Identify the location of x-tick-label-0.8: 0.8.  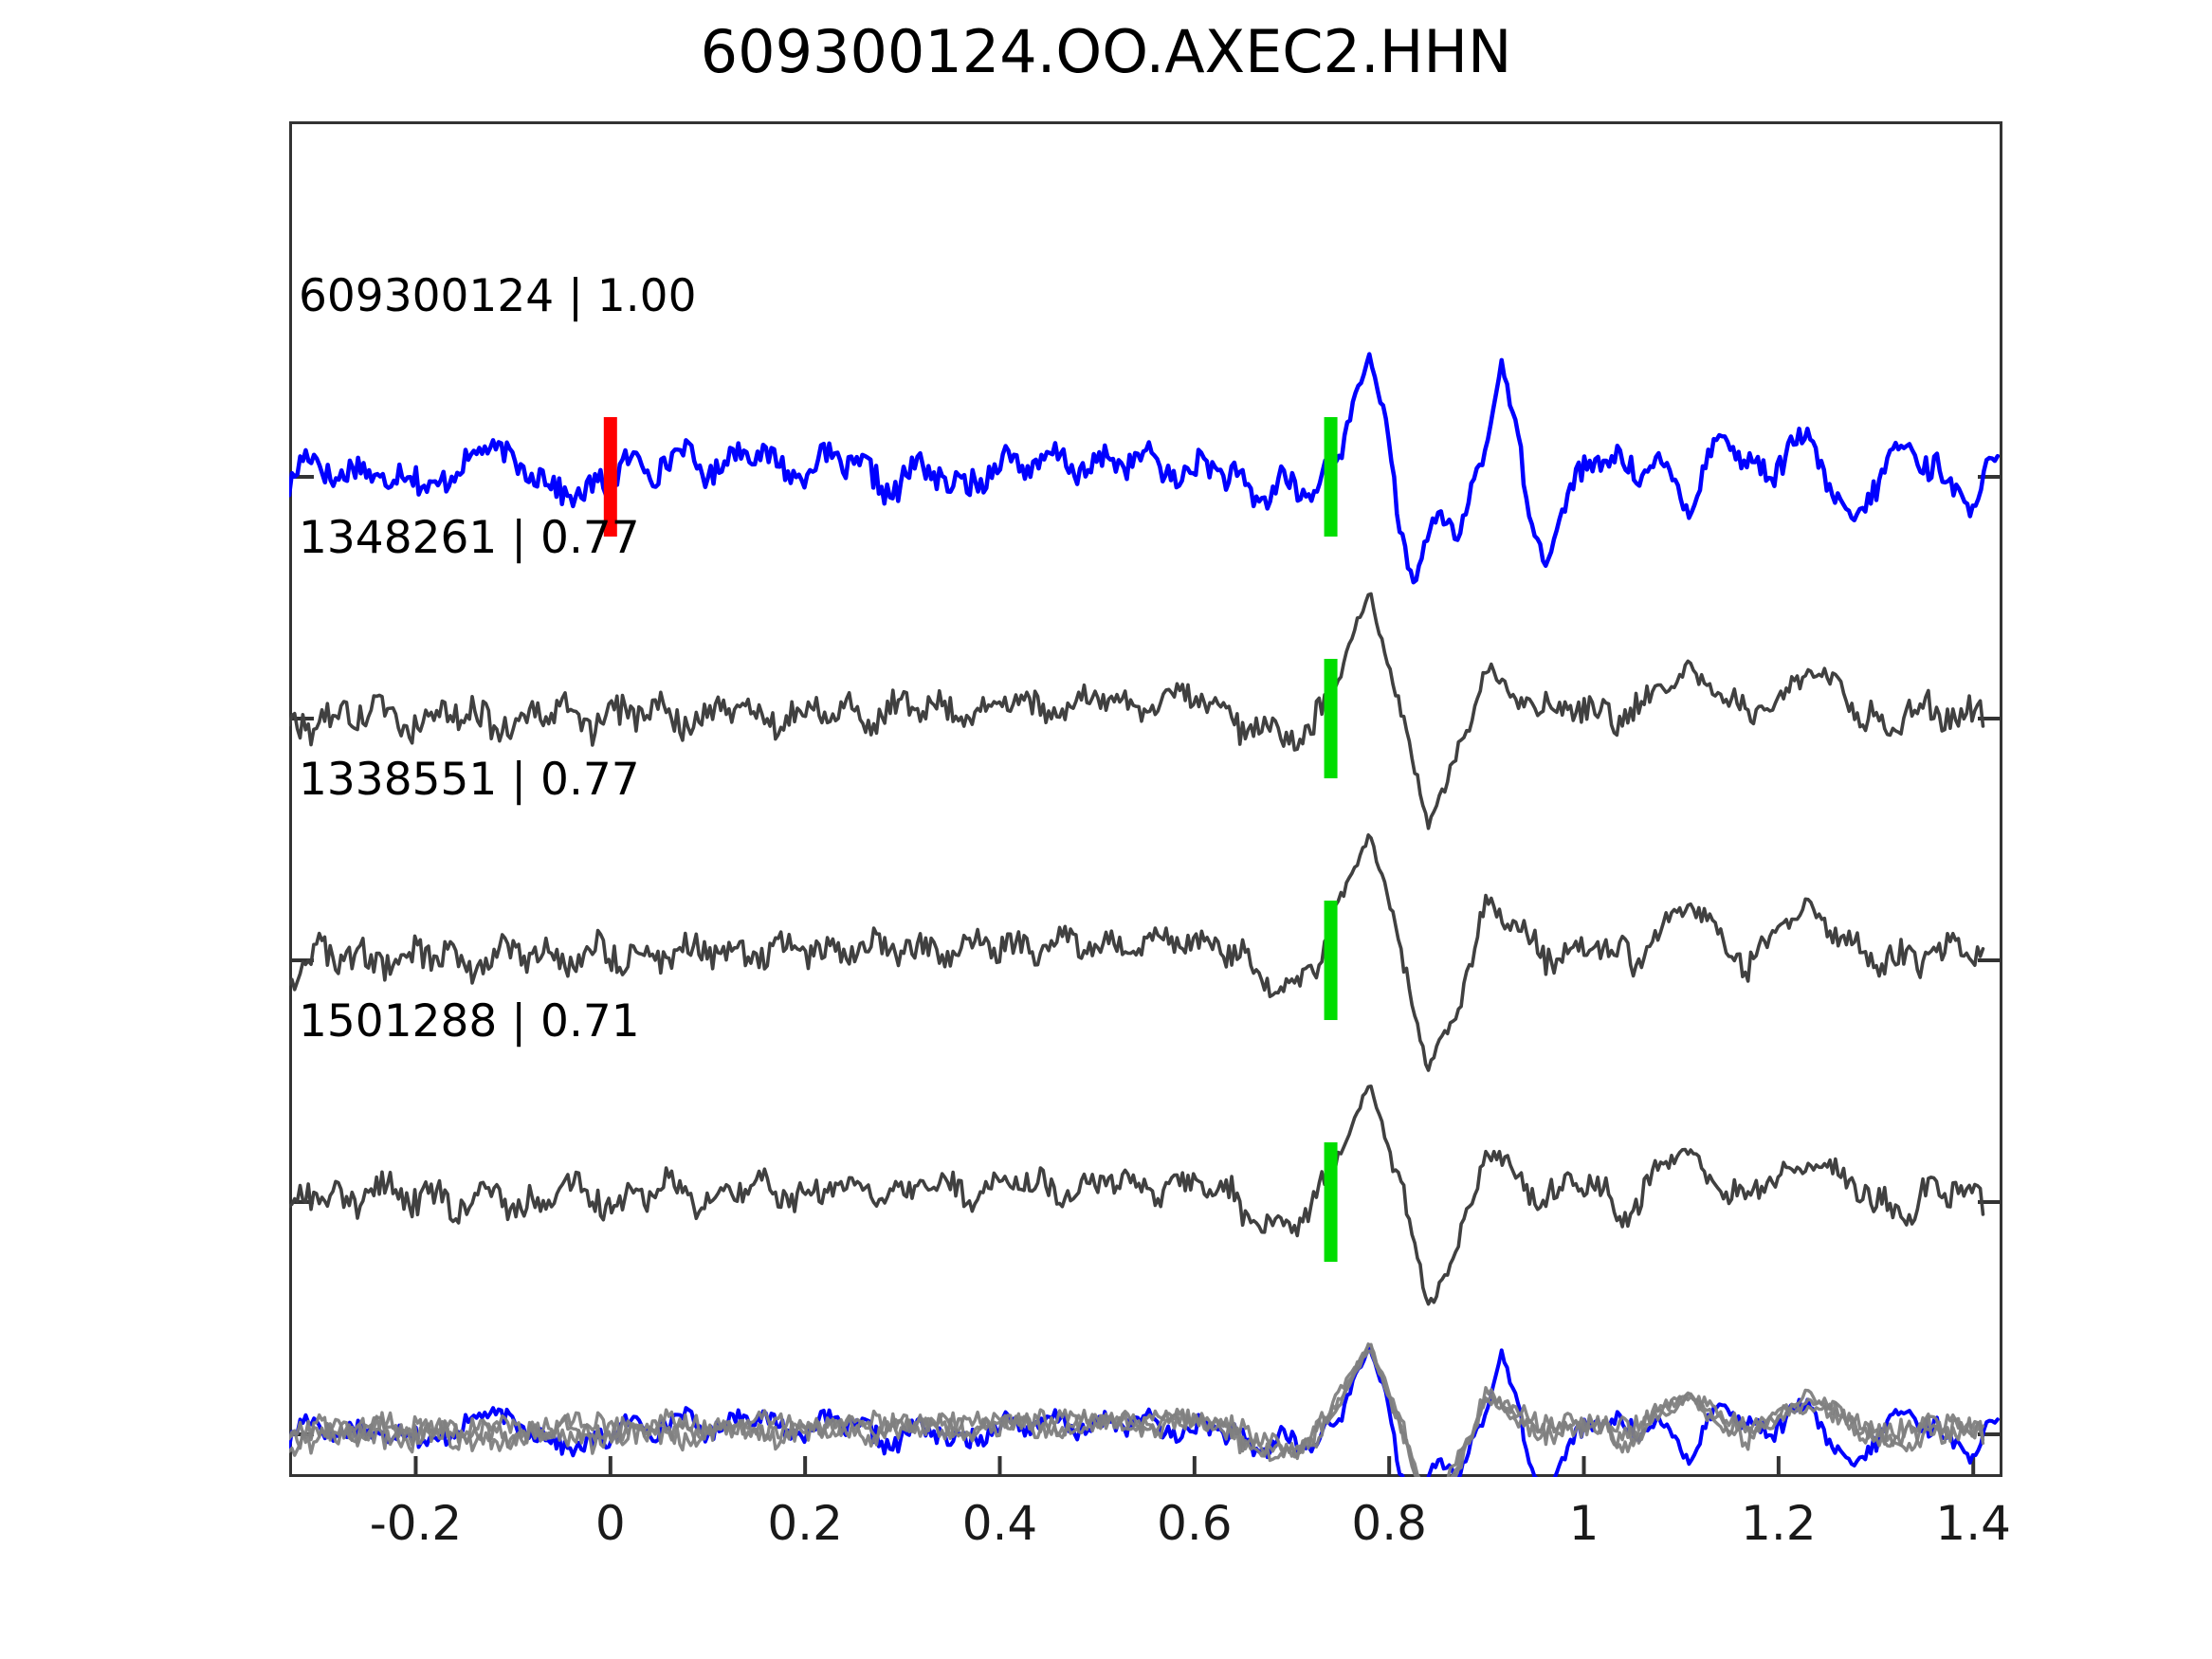
(1389, 1523).